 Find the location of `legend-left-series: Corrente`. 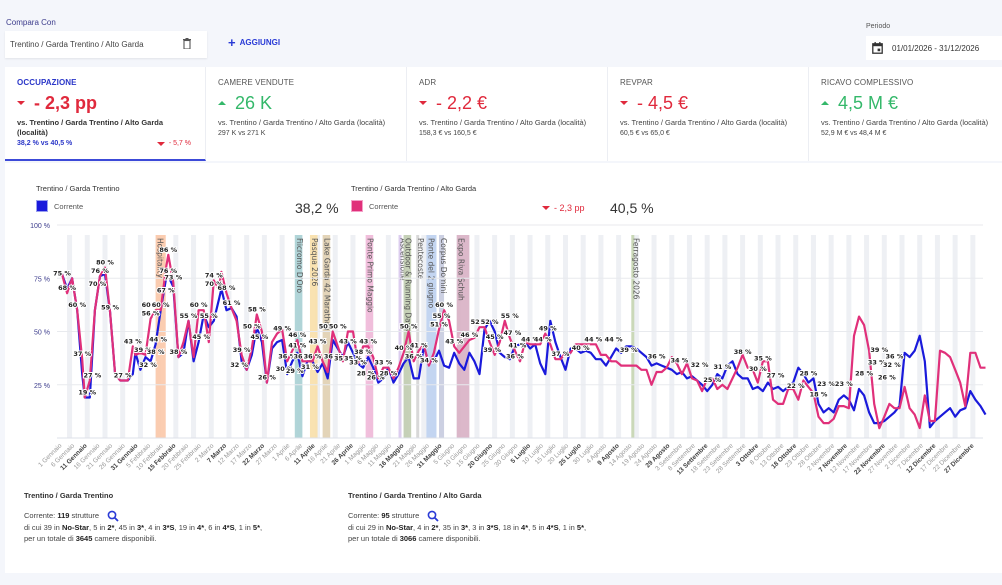

legend-left-series: Corrente is located at coordinates (69, 206).